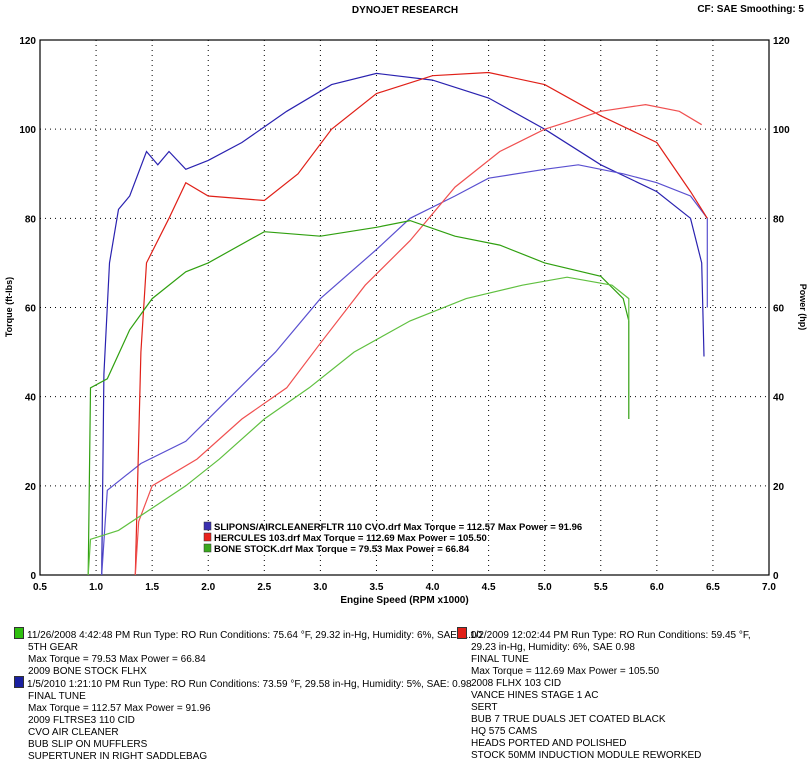 This screenshot has width=810, height=763. What do you see at coordinates (504, 731) in the screenshot?
I see `run-note: HQ 575 CAMS` at bounding box center [504, 731].